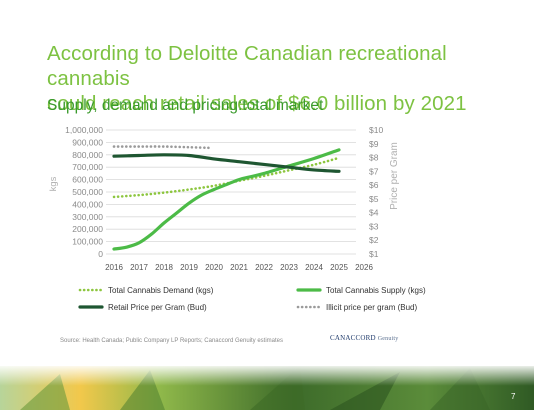 The image size is (534, 410). What do you see at coordinates (161, 290) in the screenshot?
I see `legend-label: Total Cannabis Demand (kgs)` at bounding box center [161, 290].